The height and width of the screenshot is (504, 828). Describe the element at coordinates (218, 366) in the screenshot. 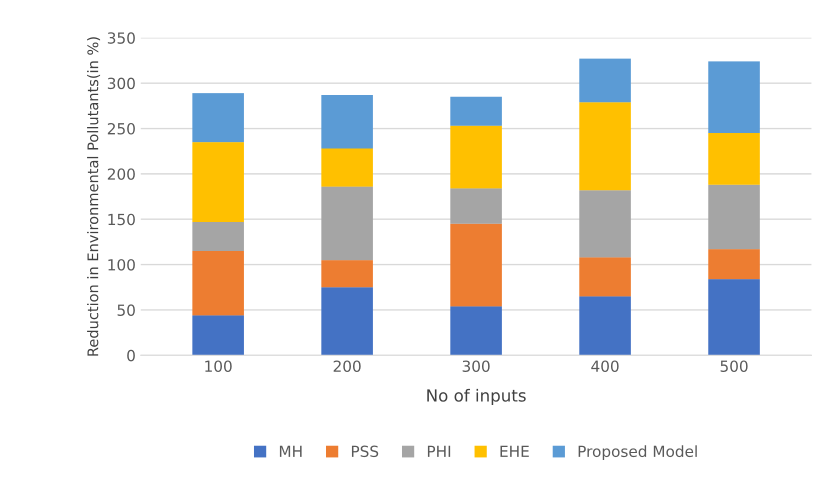

I see `x-tick-label: 100` at that location.